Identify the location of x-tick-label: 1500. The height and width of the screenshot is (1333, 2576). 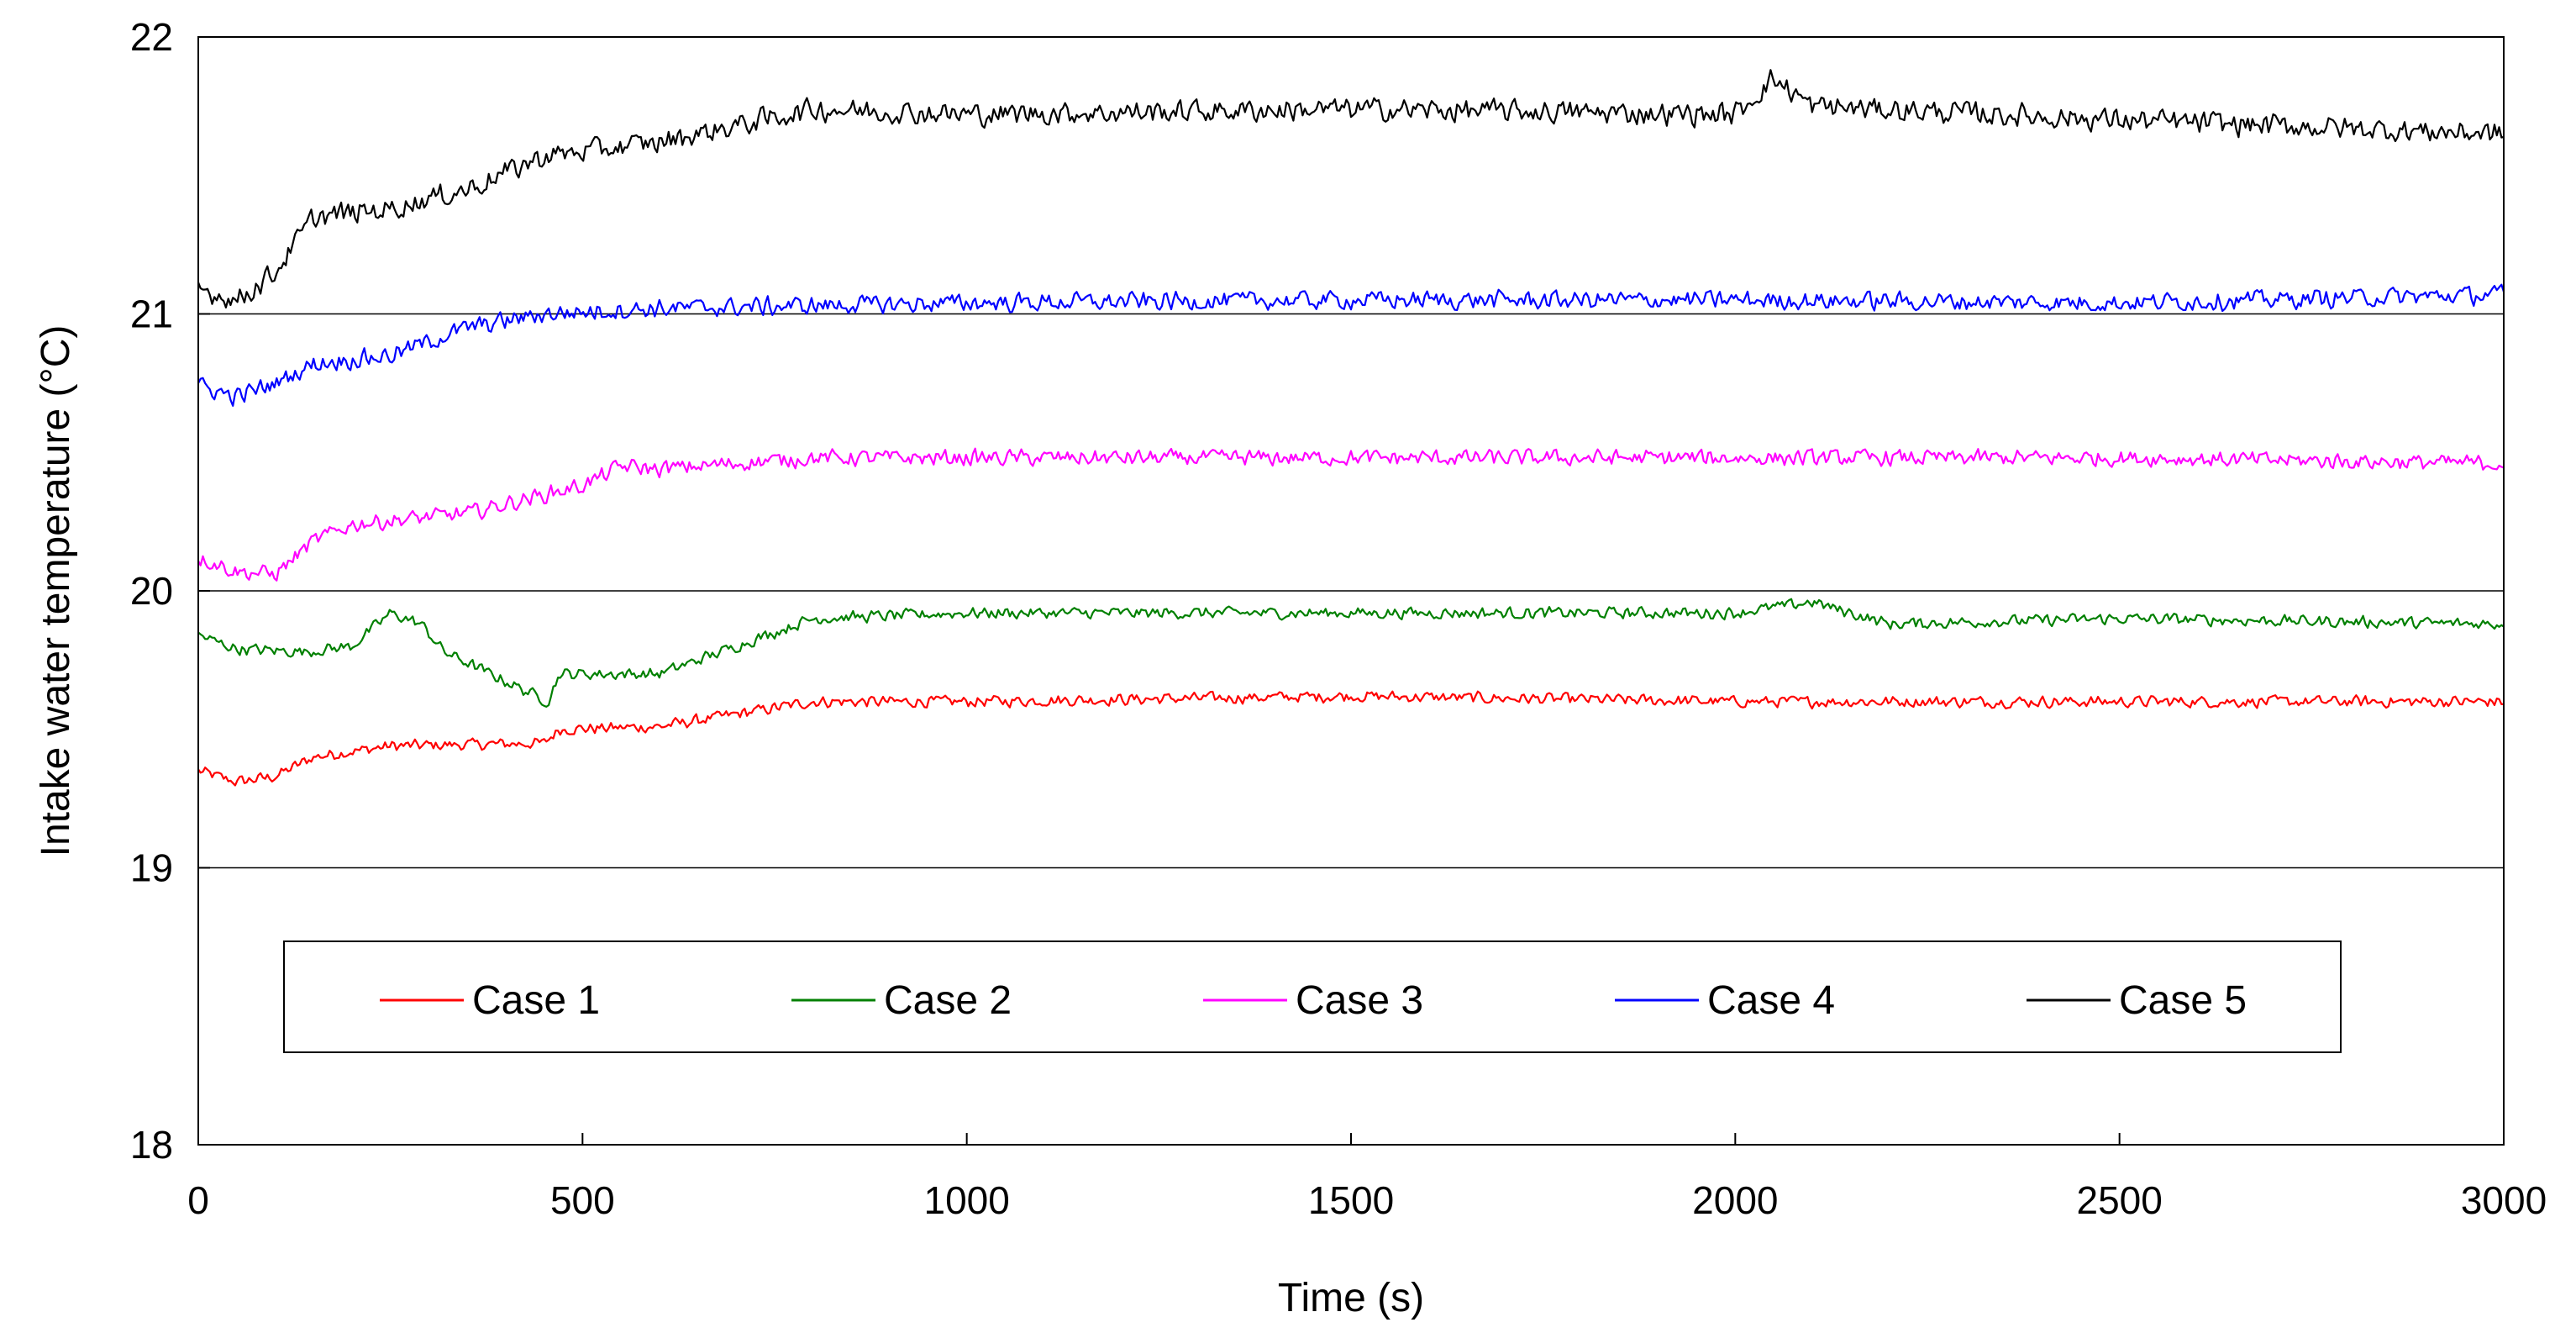
(1351, 1200).